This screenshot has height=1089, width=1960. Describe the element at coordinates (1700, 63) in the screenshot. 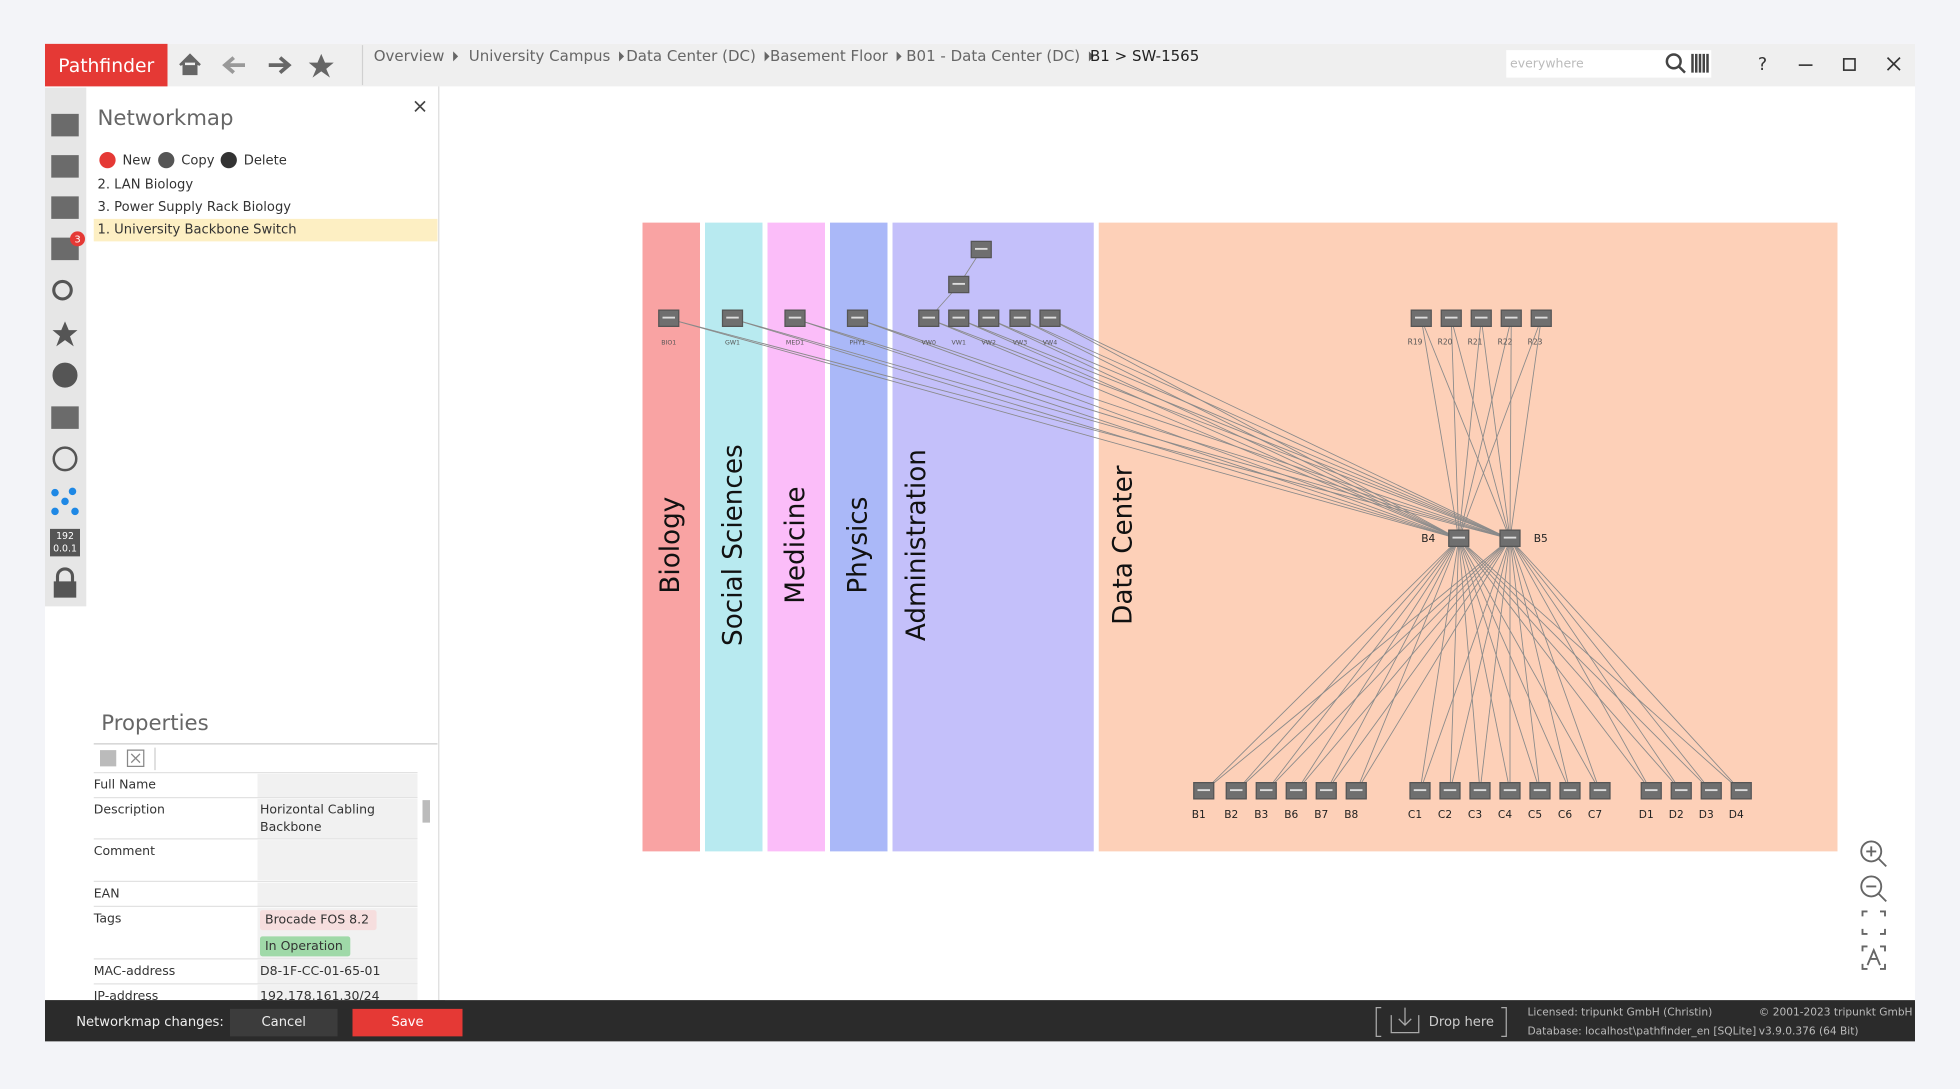

I see `barcode-icon` at that location.